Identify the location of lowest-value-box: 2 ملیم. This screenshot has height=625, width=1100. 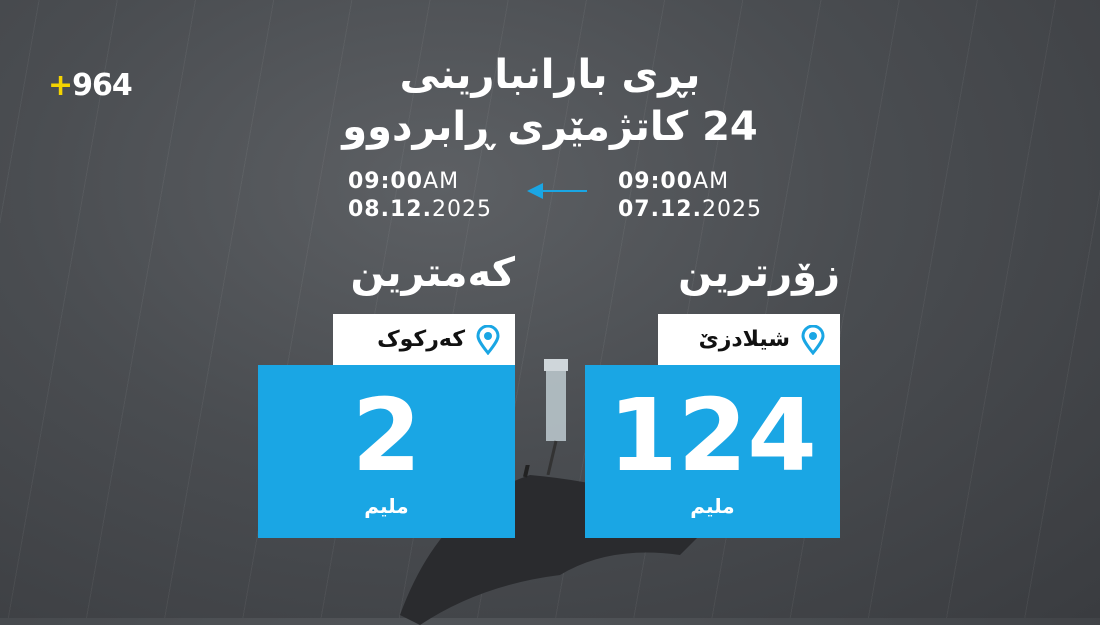
(386, 451).